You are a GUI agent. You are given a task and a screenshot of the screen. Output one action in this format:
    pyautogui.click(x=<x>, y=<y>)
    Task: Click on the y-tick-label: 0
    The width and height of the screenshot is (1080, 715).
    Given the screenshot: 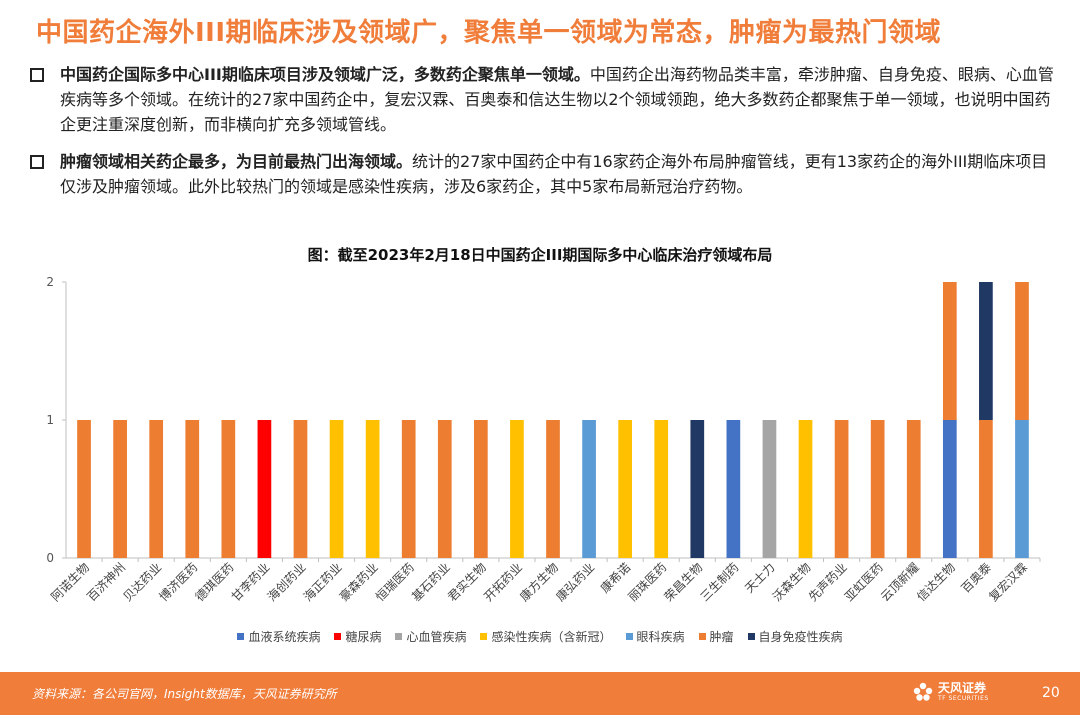 What is the action you would take?
    pyautogui.click(x=50, y=558)
    